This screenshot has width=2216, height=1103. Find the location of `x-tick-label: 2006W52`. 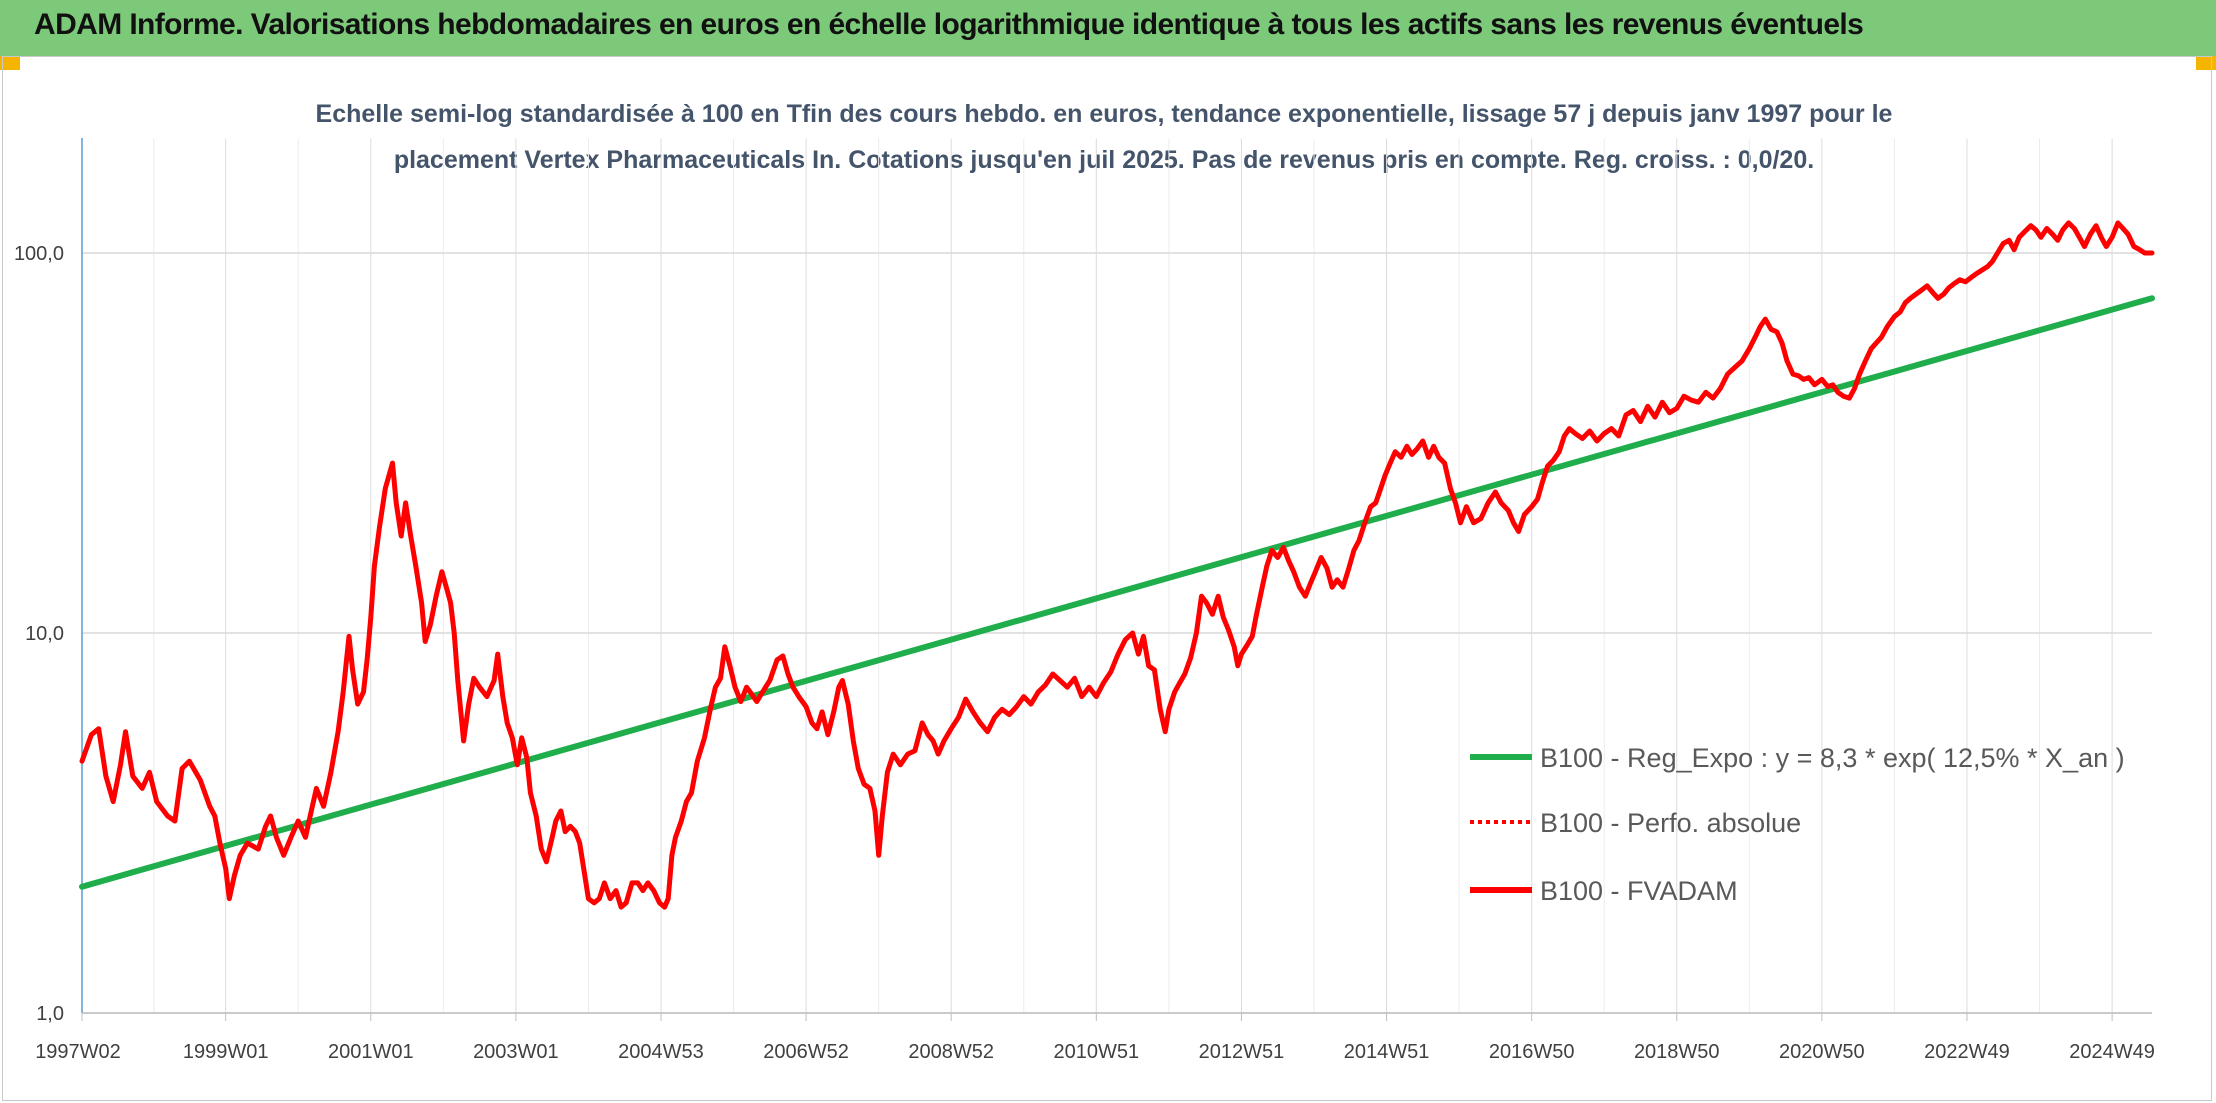

x-tick-label: 2006W52 is located at coordinates (806, 1052).